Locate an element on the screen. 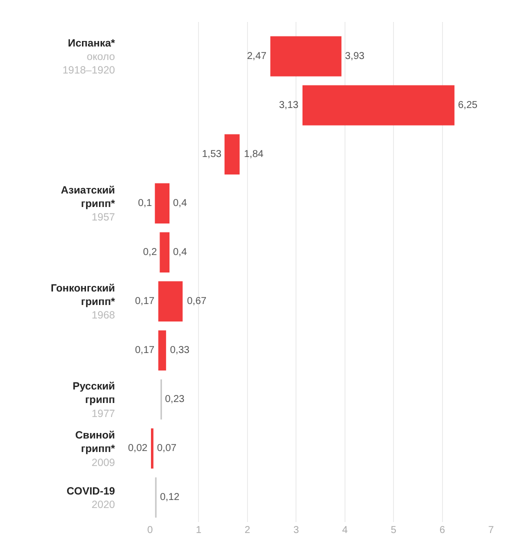 The image size is (506, 550). annotation: 0,67 is located at coordinates (197, 301).